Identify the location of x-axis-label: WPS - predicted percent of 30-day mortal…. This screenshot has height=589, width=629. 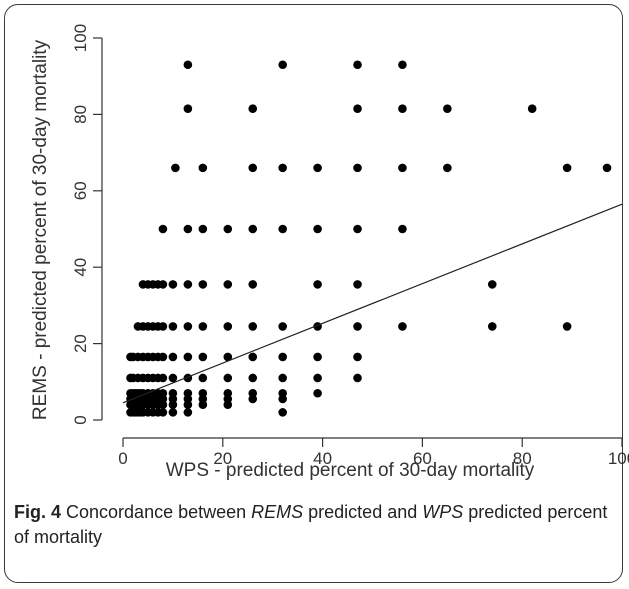
(350, 470).